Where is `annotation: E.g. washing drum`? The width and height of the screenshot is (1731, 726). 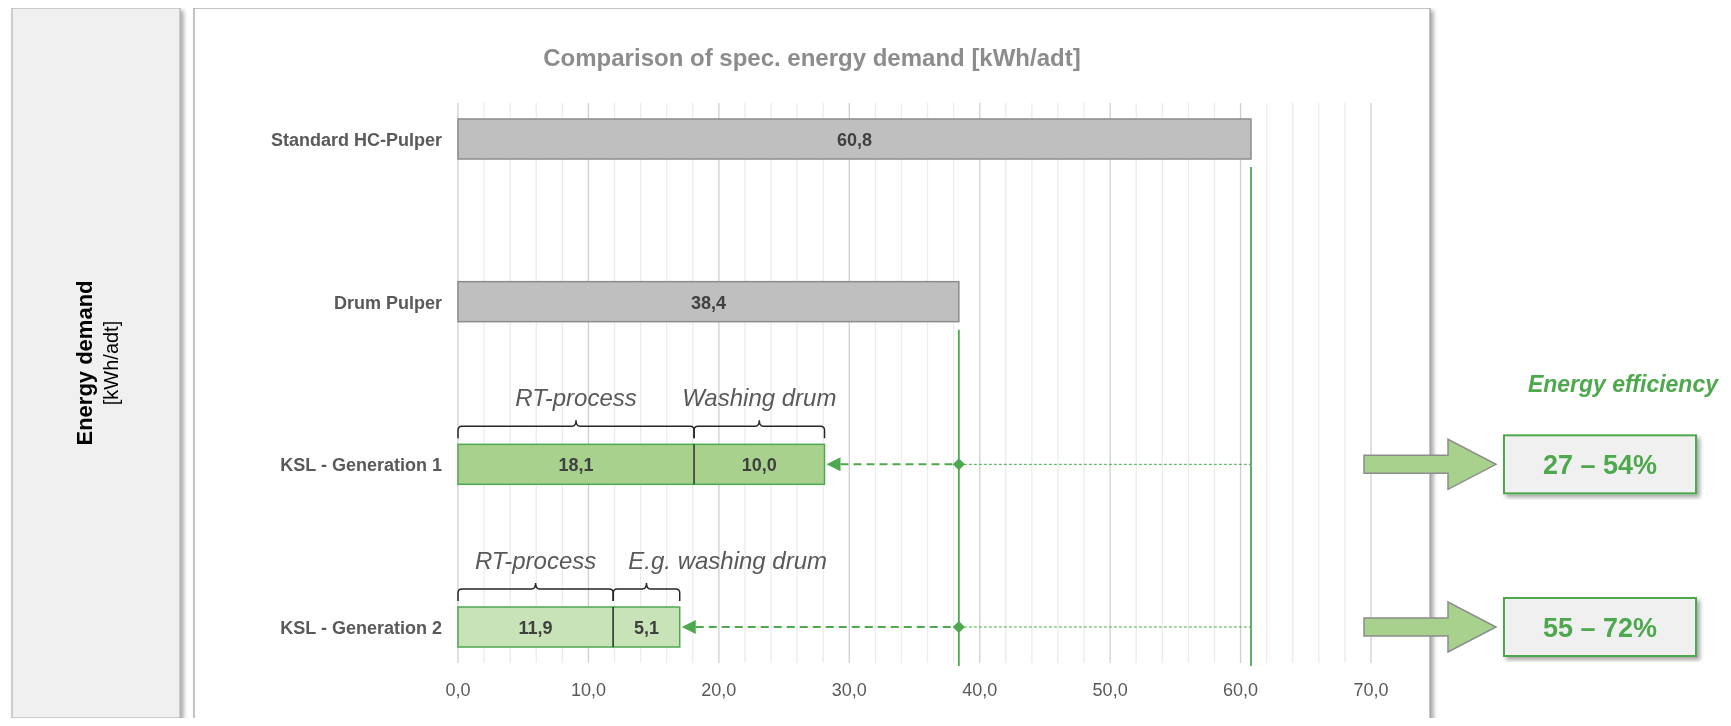 annotation: E.g. washing drum is located at coordinates (728, 560).